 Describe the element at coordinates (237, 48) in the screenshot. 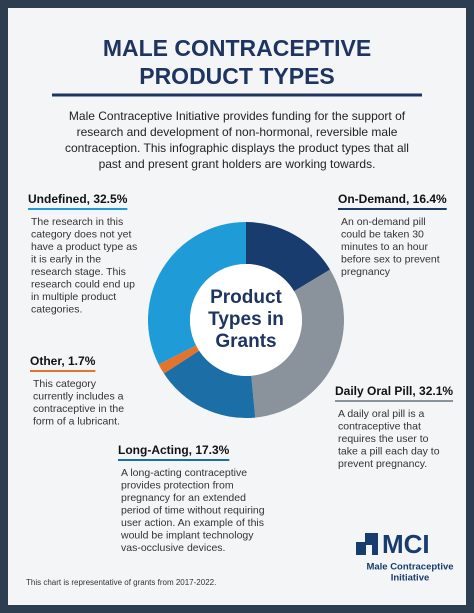

I see `title-line: MALE CONTRACEPTIVE` at that location.